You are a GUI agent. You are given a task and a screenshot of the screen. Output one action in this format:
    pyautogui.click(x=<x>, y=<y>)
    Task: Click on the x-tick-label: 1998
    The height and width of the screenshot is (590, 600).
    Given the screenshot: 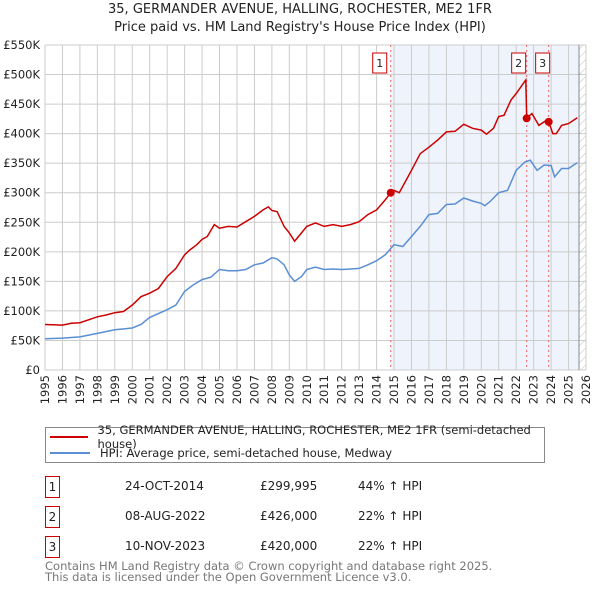 What is the action you would take?
    pyautogui.click(x=97, y=389)
    